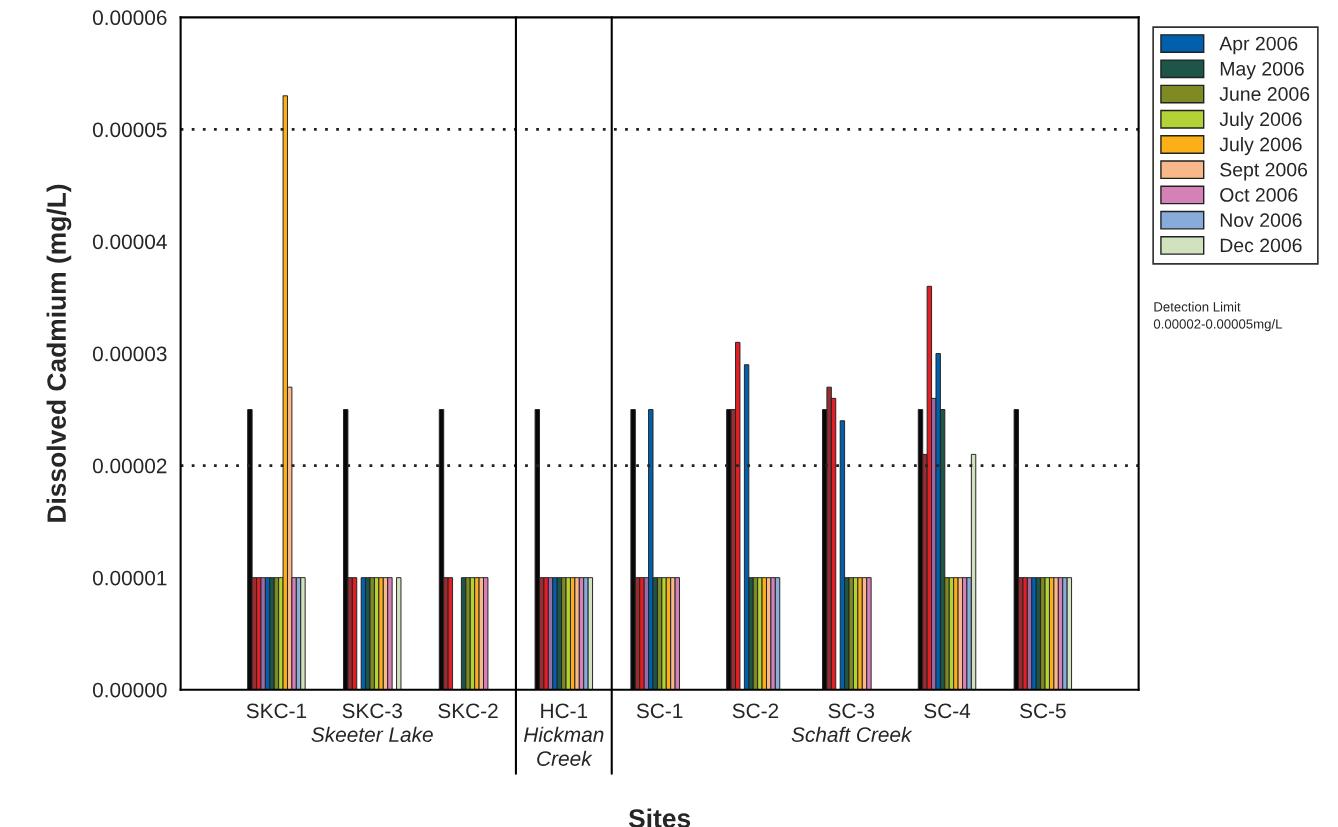 The height and width of the screenshot is (827, 1338). Describe the element at coordinates (1258, 45) in the screenshot. I see `legend-label: Apr 2006` at that location.